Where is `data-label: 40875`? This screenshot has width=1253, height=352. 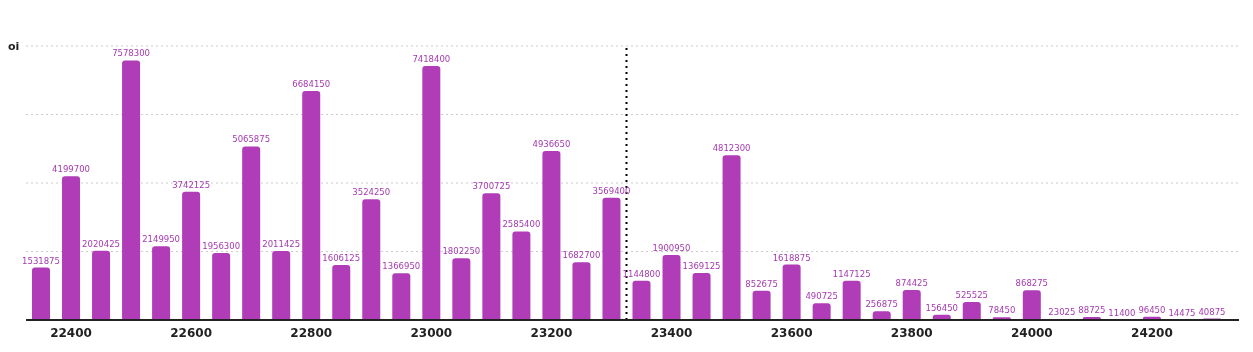 data-label: 40875 is located at coordinates (1212, 311).